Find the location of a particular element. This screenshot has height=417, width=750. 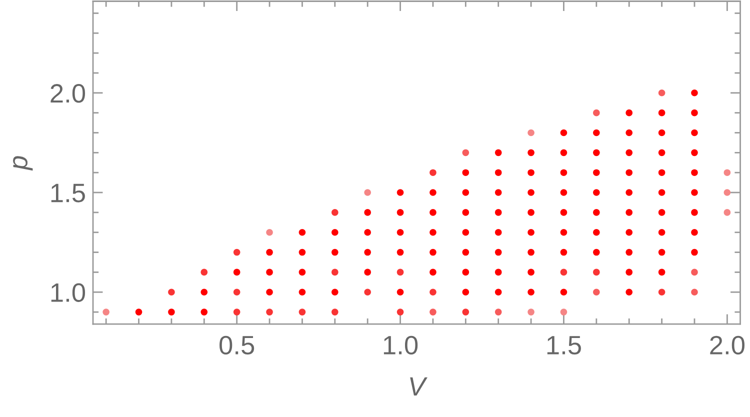

x-tick-label: 1.5 is located at coordinates (564, 345).